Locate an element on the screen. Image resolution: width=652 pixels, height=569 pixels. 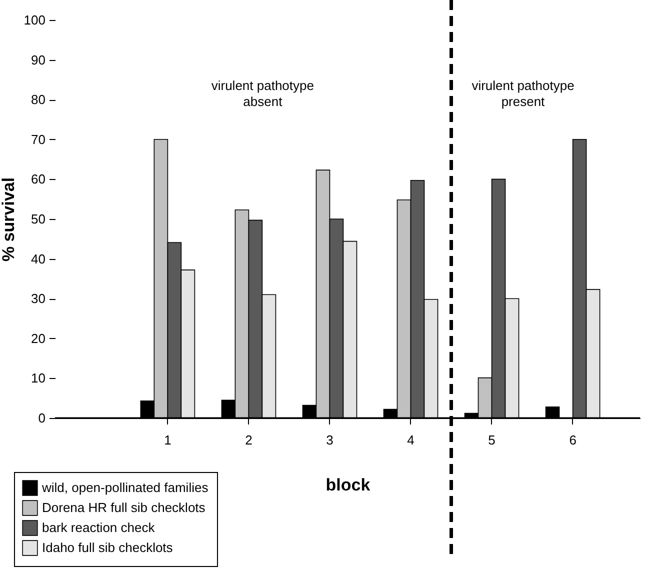
y-tick-label: 80 is located at coordinates (38, 100).